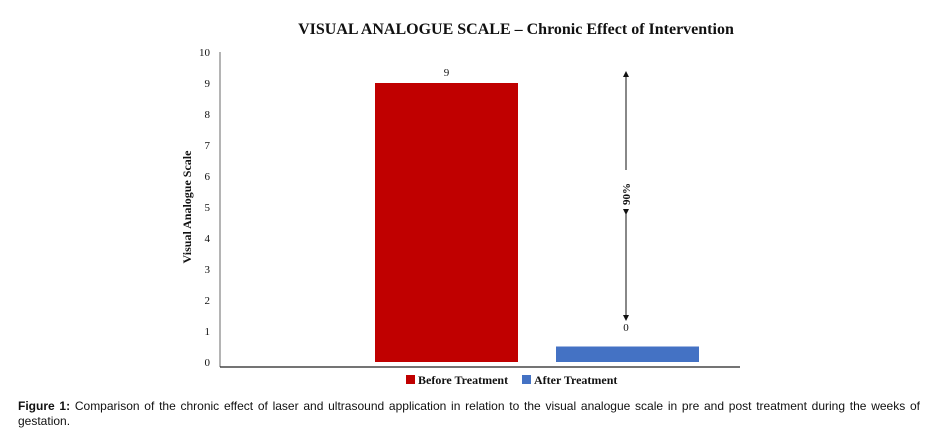 The image size is (943, 442). Describe the element at coordinates (208, 115) in the screenshot. I see `y-tick-label: 8` at that location.